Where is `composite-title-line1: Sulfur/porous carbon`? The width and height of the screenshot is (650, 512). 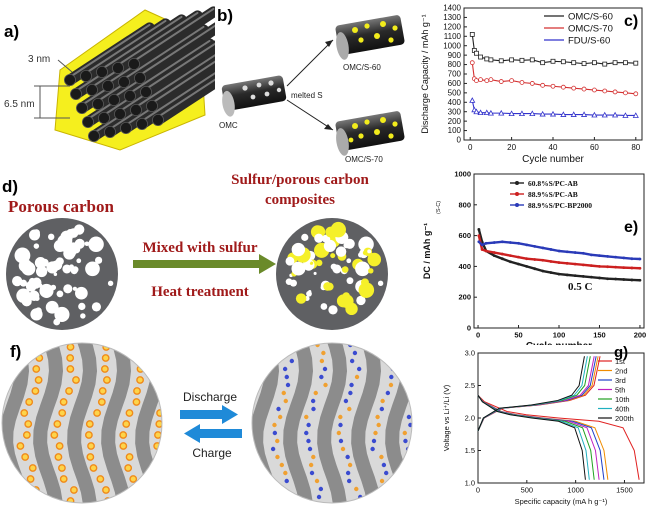 composite-title-line1: Sulfur/porous carbon is located at coordinates (300, 180).